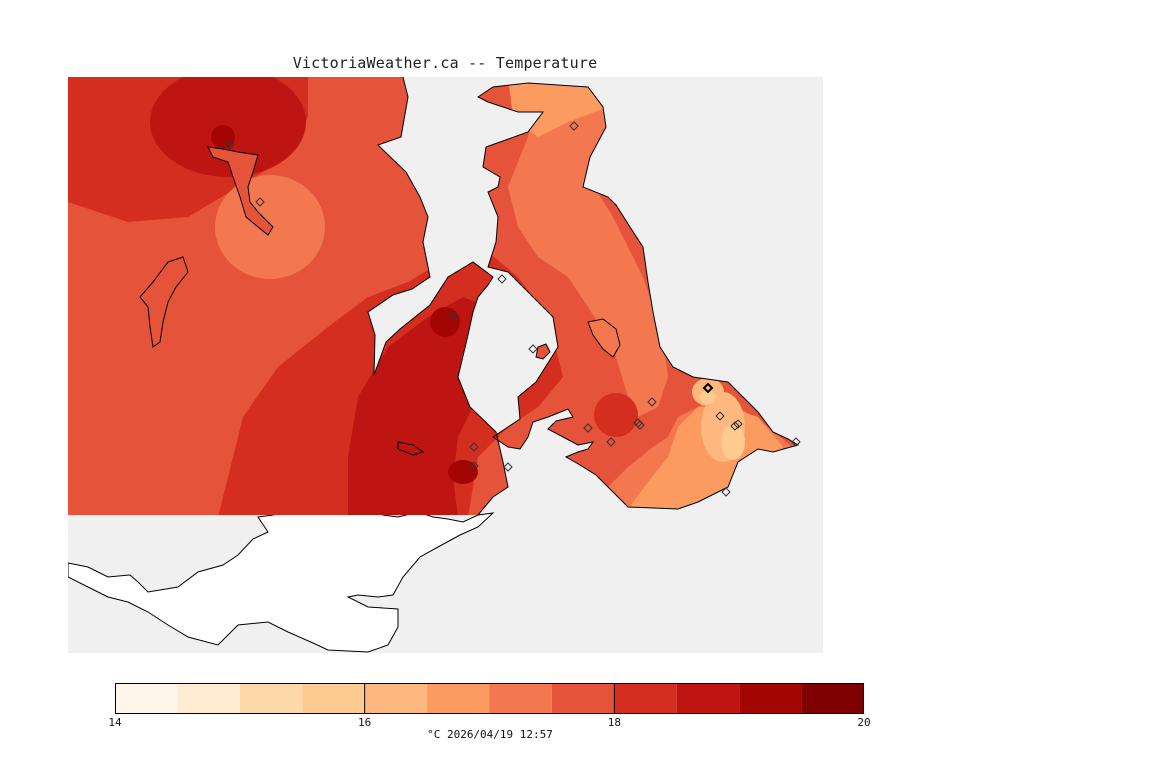 The height and width of the screenshot is (768, 1152). Describe the element at coordinates (365, 722) in the screenshot. I see `legend-tick-label: 16` at that location.